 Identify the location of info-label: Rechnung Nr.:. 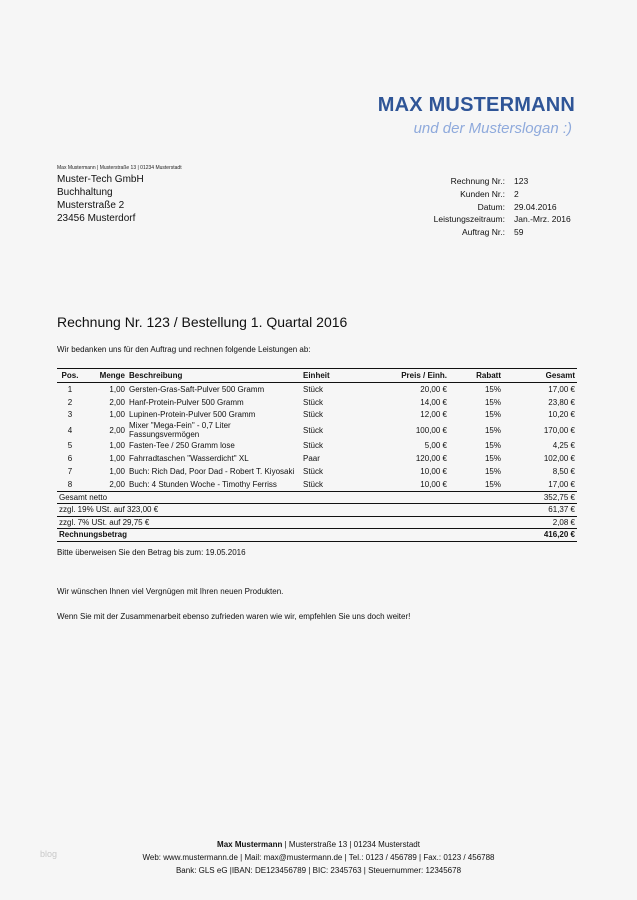
(477, 181).